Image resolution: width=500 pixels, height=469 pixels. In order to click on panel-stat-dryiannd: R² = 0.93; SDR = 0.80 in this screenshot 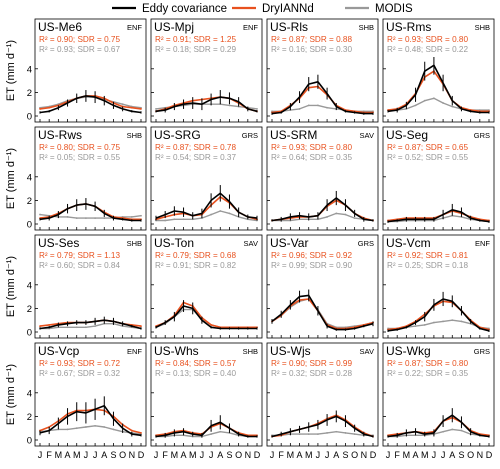, I will do `click(427, 39)`.